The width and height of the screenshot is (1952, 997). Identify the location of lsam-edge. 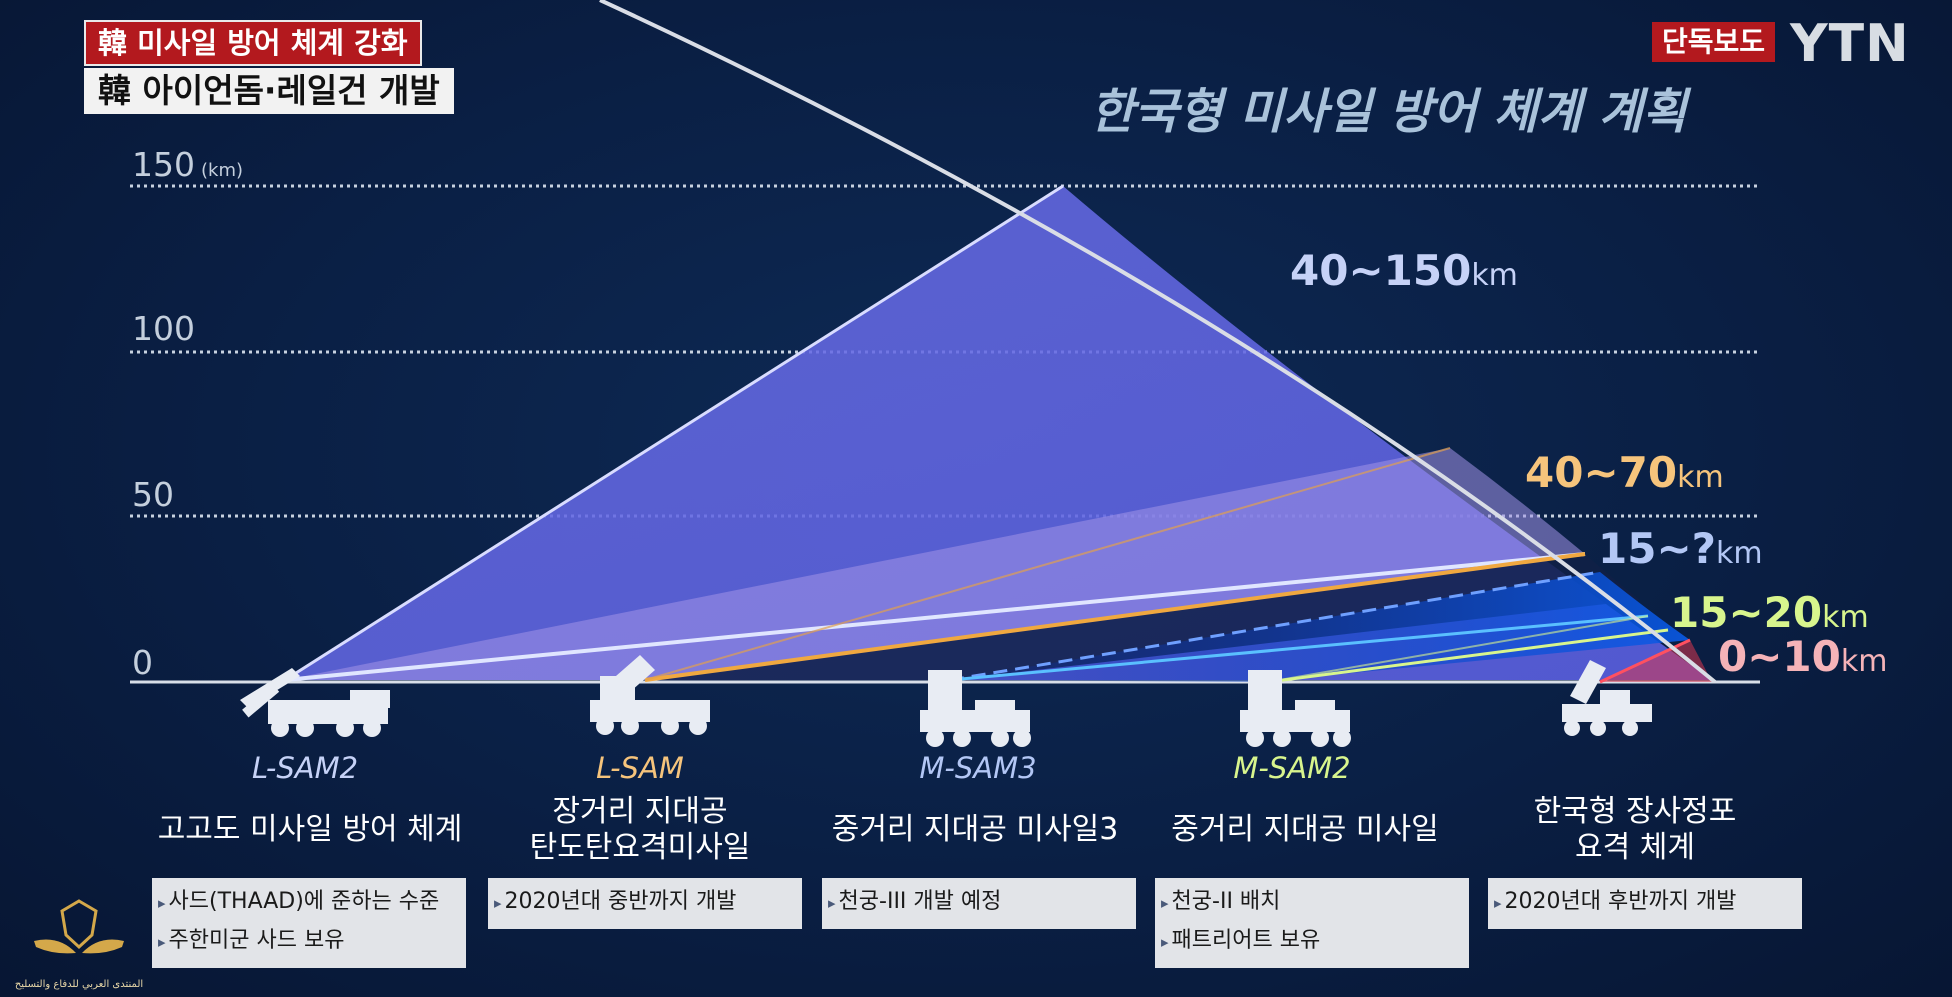
(1115, 617).